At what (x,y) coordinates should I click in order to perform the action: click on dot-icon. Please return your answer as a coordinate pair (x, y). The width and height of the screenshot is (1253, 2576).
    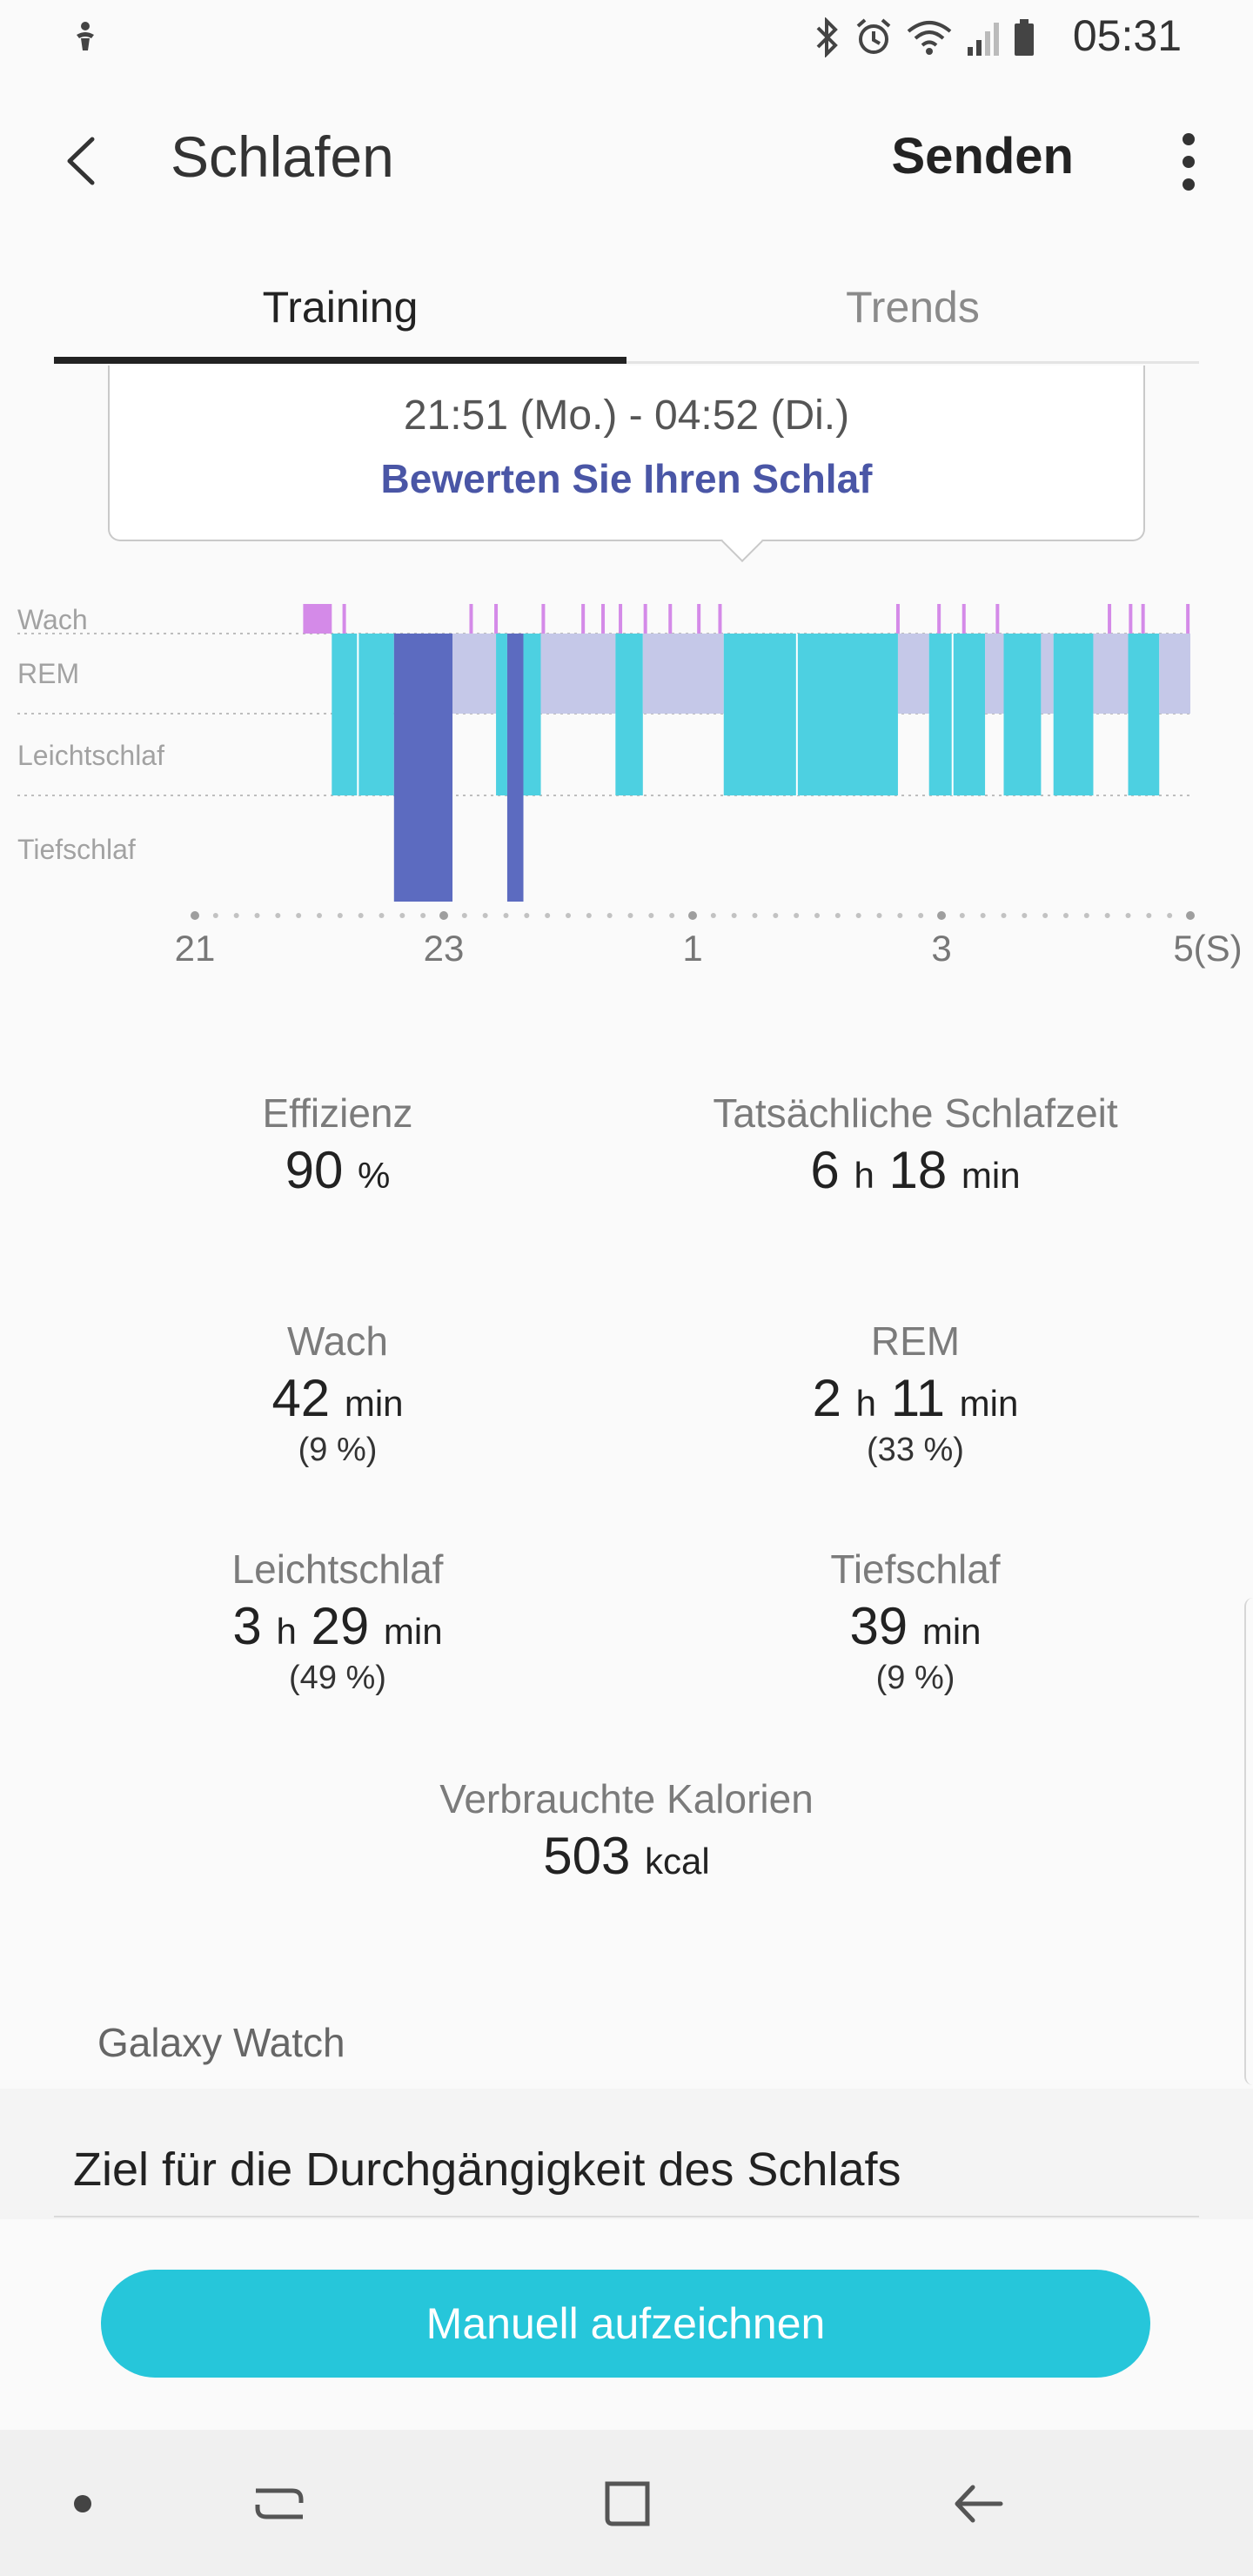
    Looking at the image, I should click on (83, 2504).